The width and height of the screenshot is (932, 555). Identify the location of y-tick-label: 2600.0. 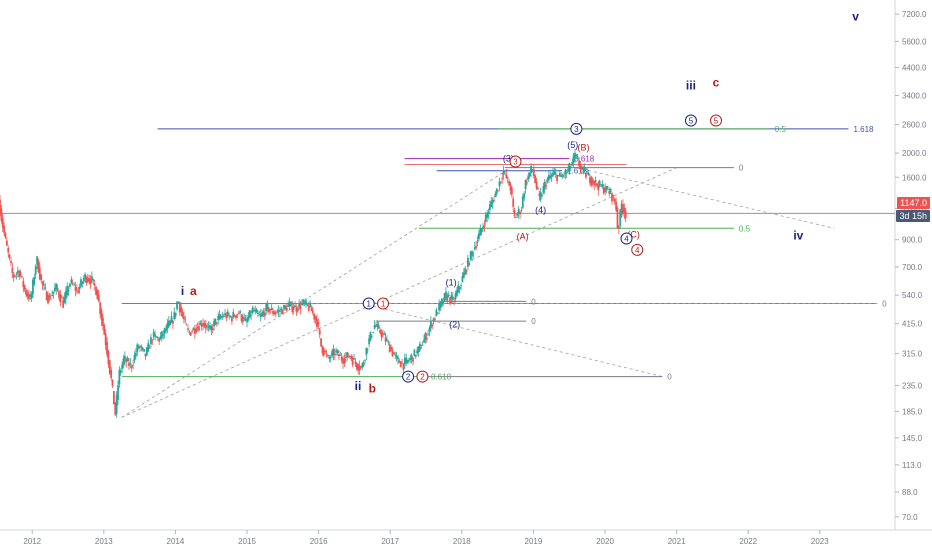
(914, 125).